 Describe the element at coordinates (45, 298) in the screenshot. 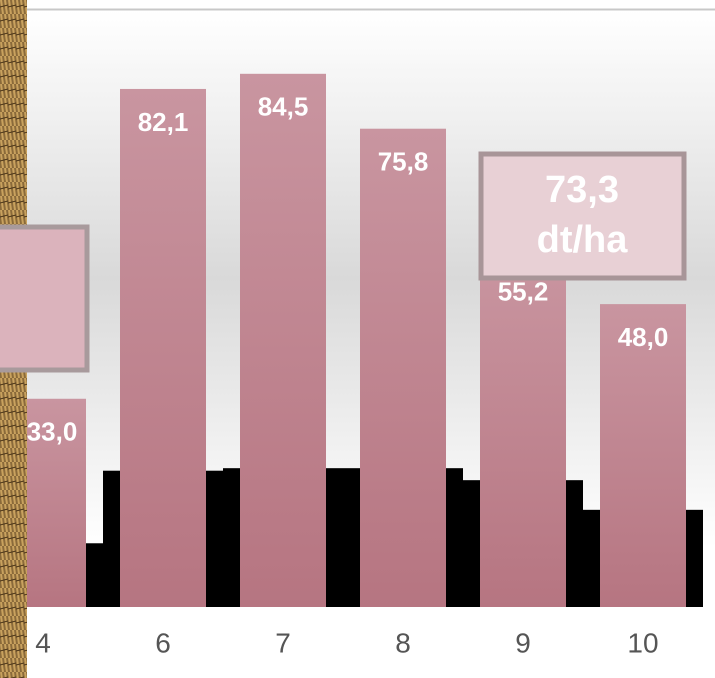

I see `annotation-box-cropped` at that location.